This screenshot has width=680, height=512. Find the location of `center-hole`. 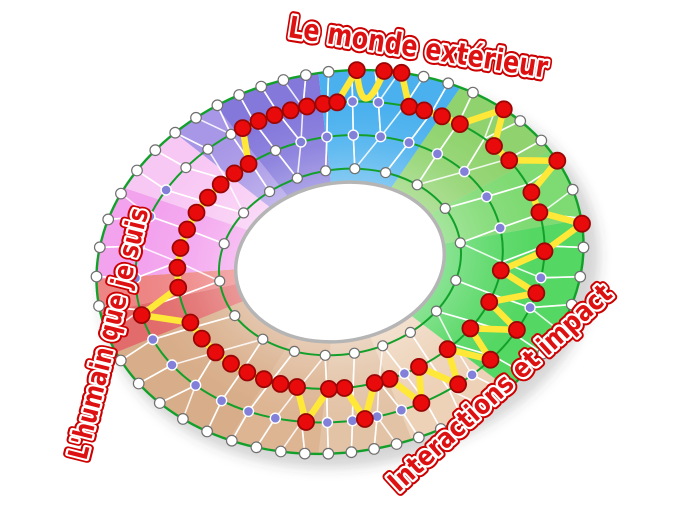

center-hole is located at coordinates (340, 262).